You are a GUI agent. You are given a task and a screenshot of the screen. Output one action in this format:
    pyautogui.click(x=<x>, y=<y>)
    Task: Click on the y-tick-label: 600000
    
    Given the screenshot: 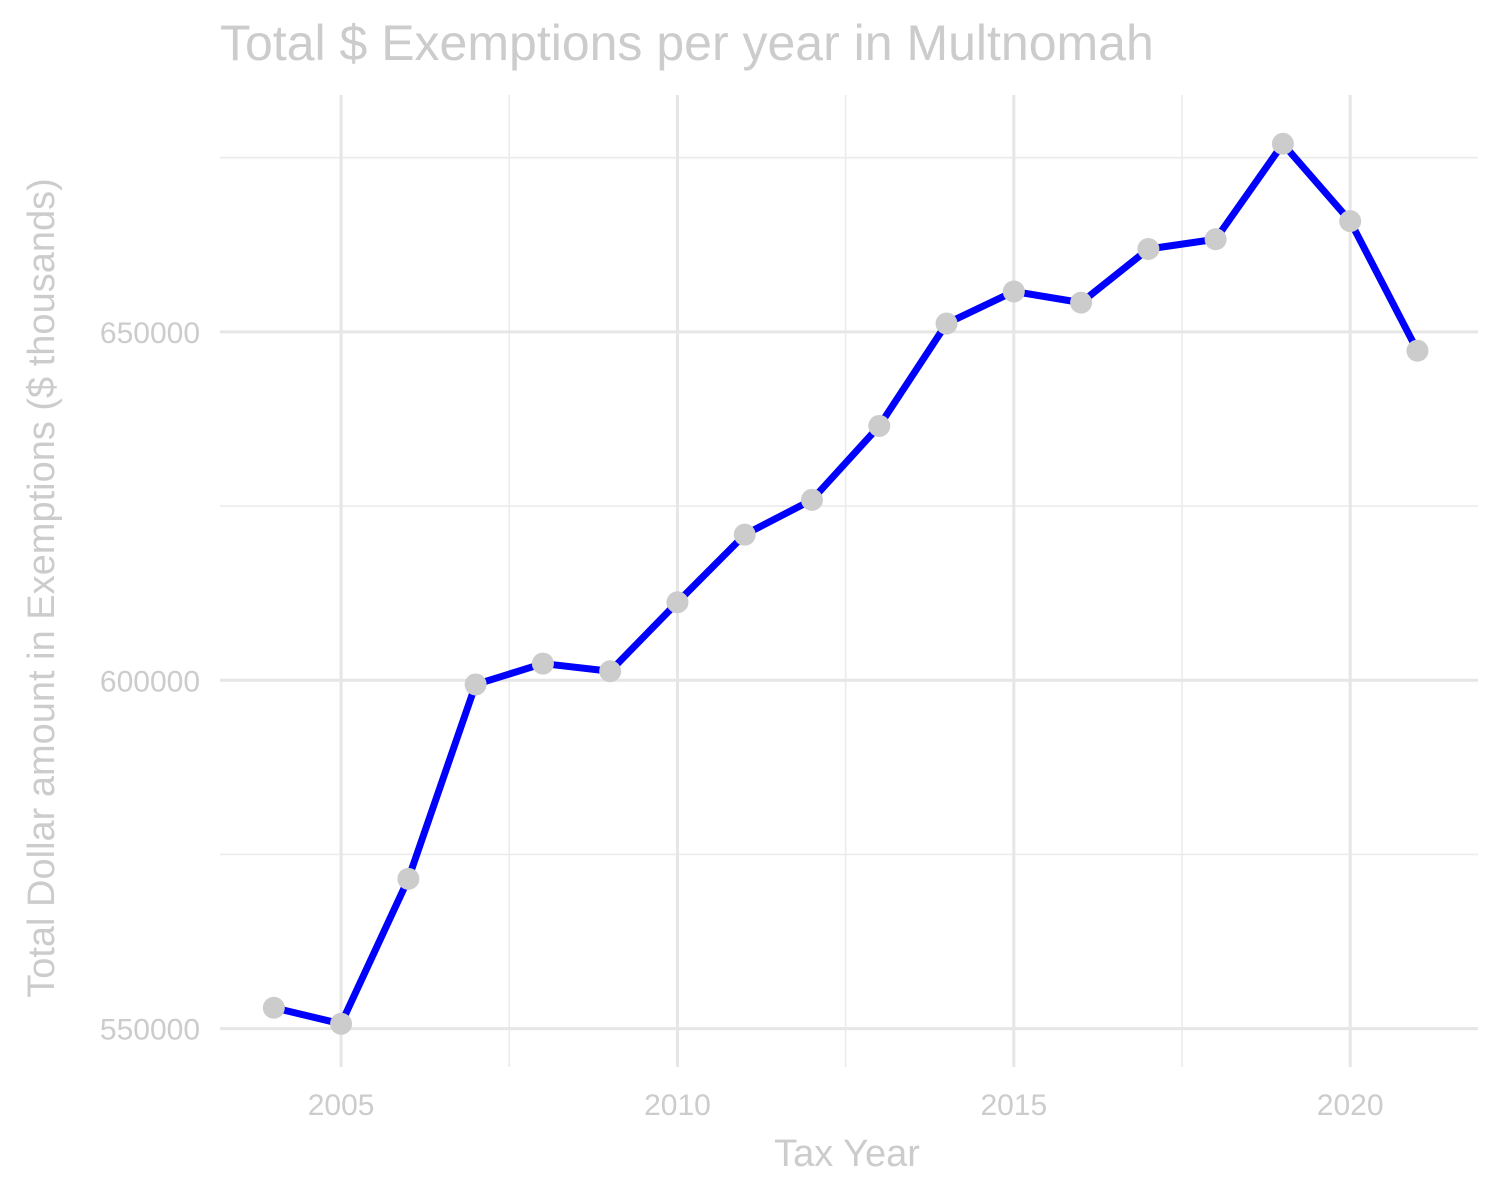 What is the action you would take?
    pyautogui.click(x=150, y=681)
    